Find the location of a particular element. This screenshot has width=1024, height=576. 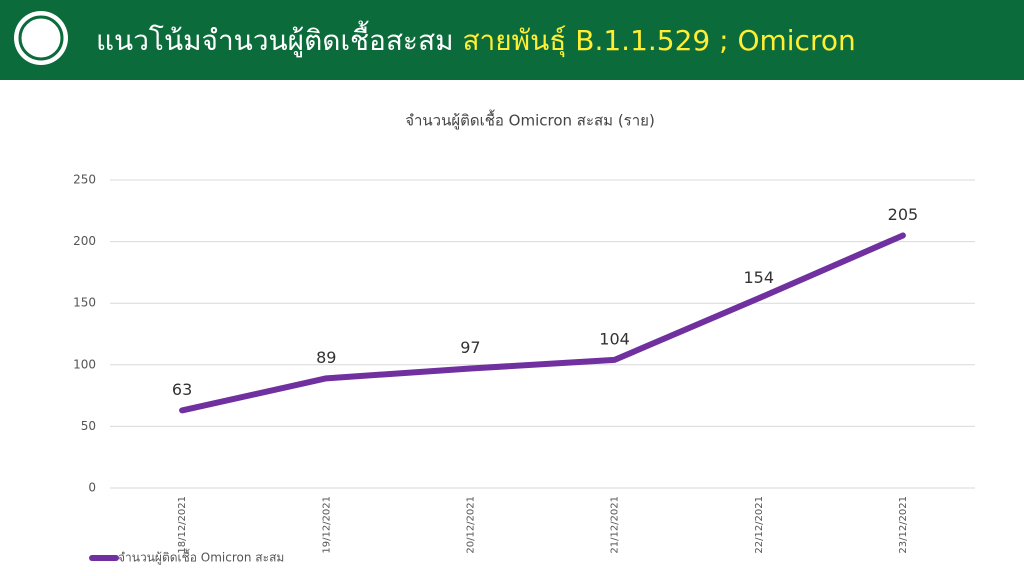

x-tick-label: 21/12/2021 is located at coordinates (615, 525).